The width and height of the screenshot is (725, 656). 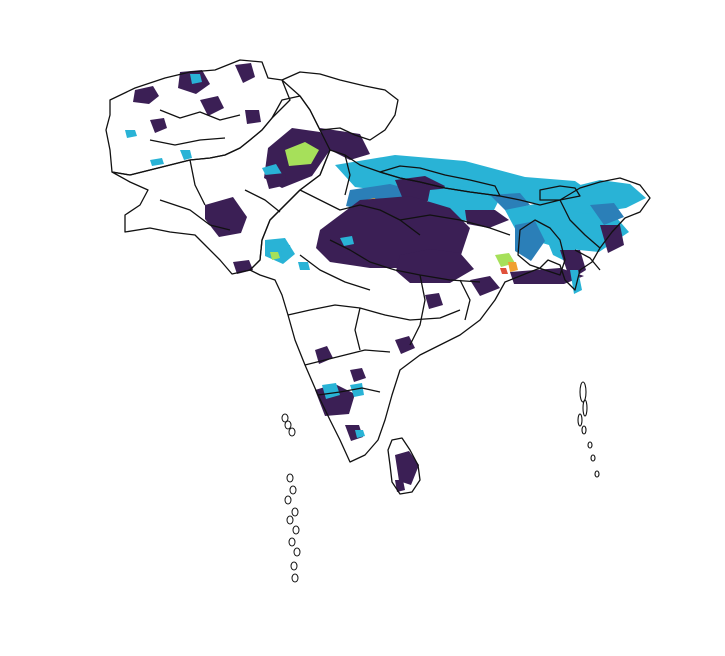 What do you see at coordinates (504, 271) in the screenshot?
I see `data-patch-highest` at bounding box center [504, 271].